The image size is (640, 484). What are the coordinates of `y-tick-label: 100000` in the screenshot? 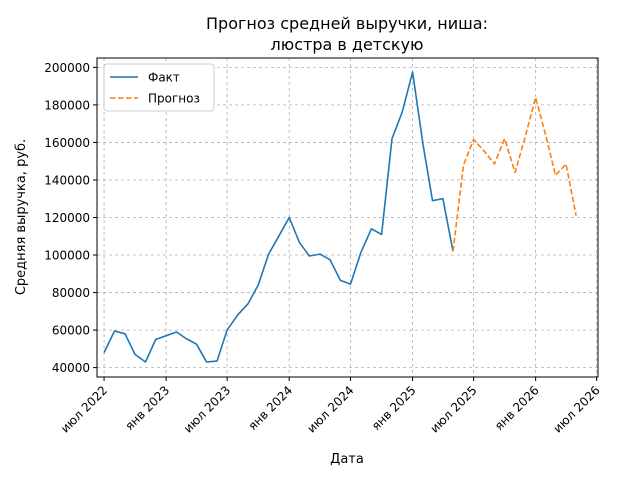 It's located at (67, 256).